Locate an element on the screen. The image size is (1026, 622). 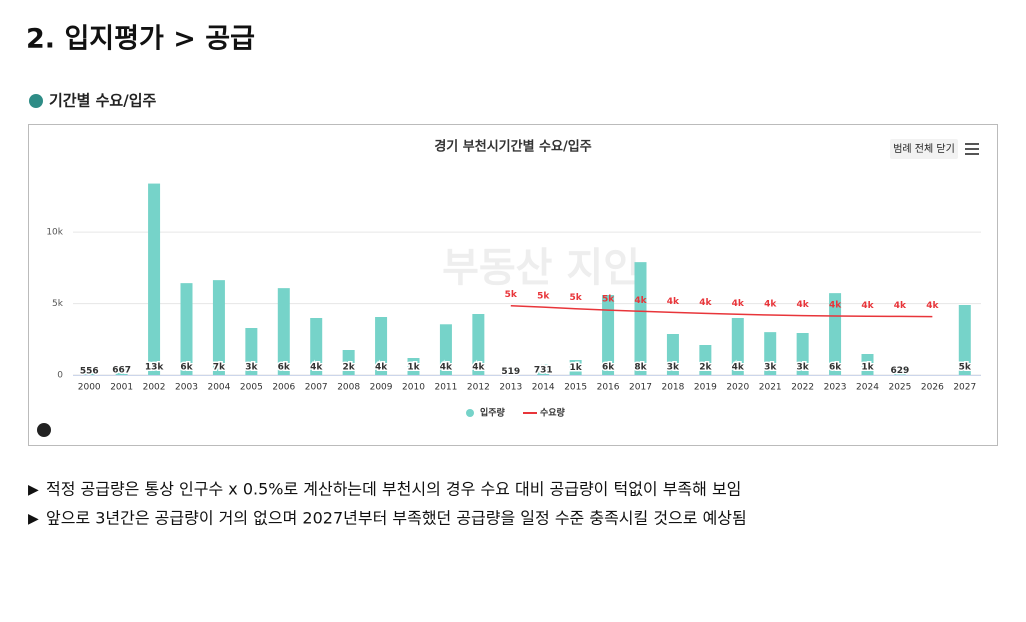
x-tick-label: 2009 is located at coordinates (381, 388).